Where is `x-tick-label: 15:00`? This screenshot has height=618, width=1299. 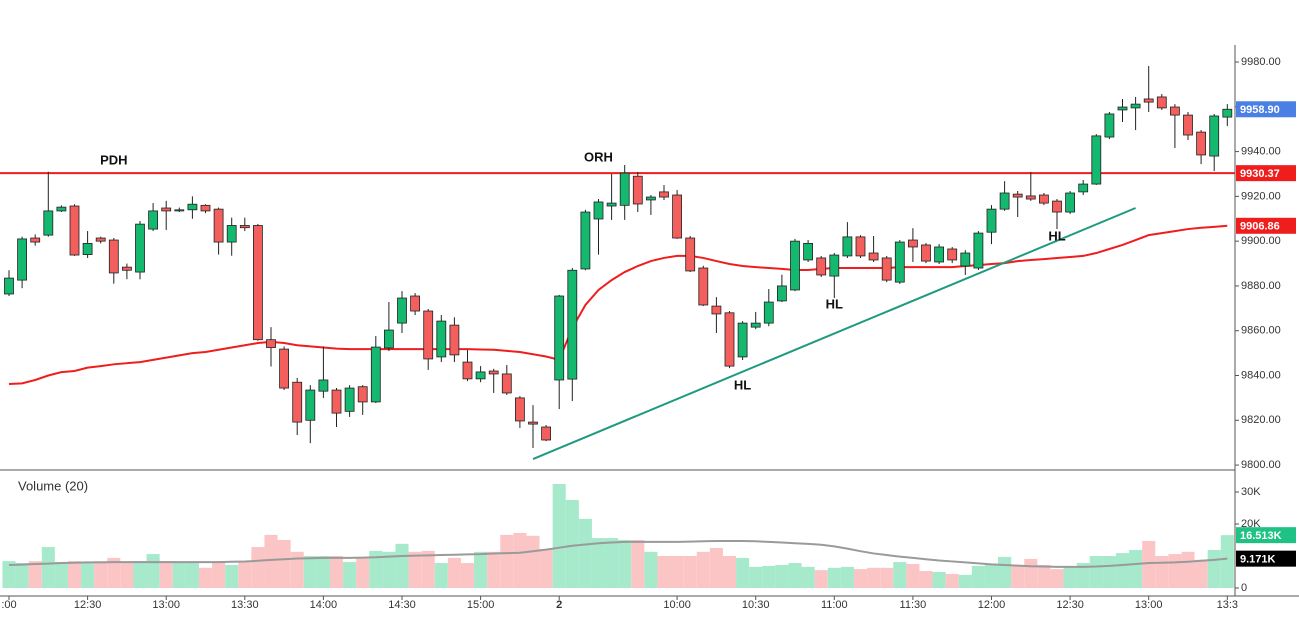
x-tick-label: 15:00 is located at coordinates (481, 605).